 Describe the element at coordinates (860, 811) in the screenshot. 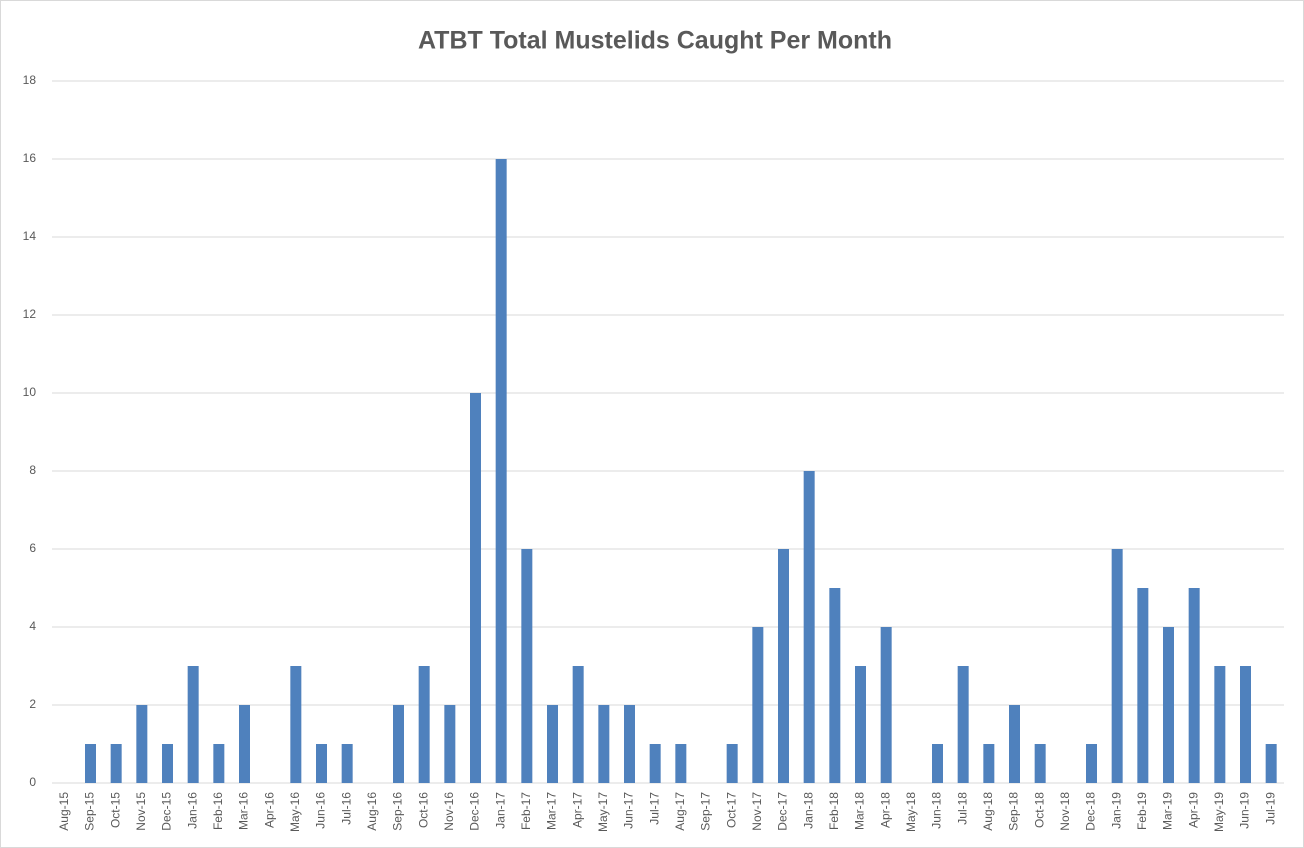

I see `x-tick-label: Mar-18` at that location.